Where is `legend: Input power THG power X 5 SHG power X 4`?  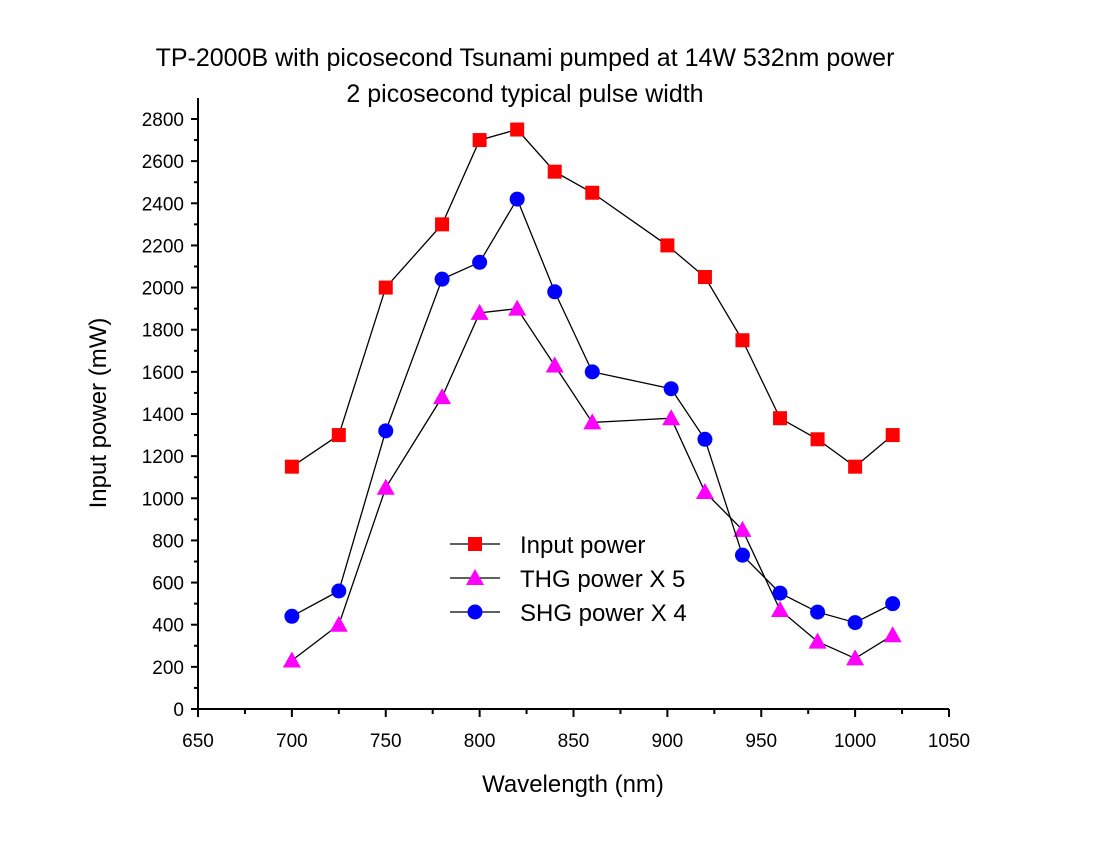
legend: Input power THG power X 5 SHG power X 4 is located at coordinates (568, 579).